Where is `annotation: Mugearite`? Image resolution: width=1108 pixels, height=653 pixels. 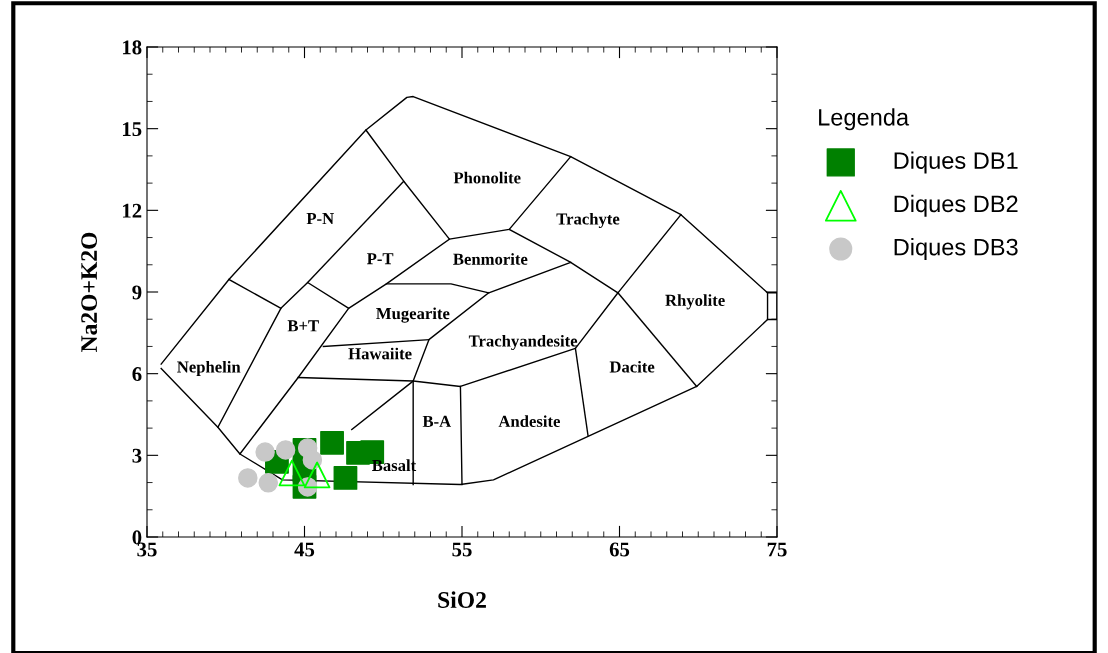
annotation: Mugearite is located at coordinates (413, 315).